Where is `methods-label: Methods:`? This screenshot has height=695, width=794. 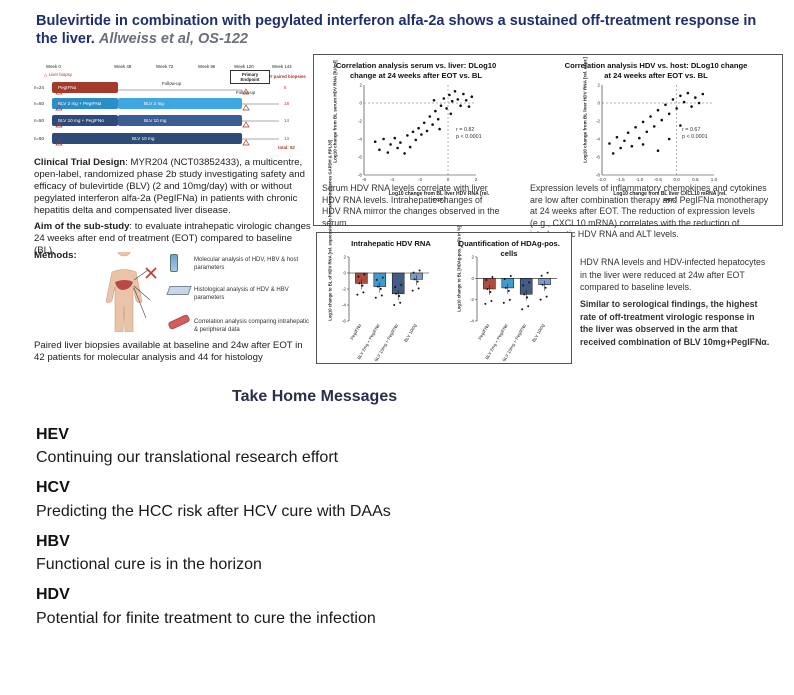
methods-label: Methods: is located at coordinates (55, 255).